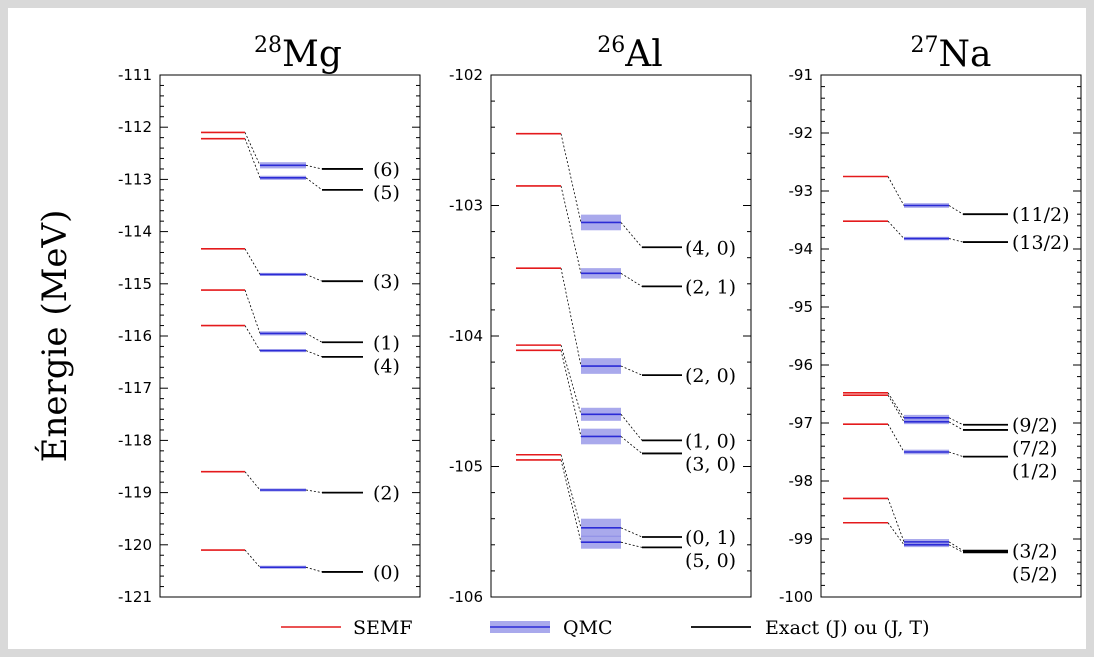 This screenshot has height=657, width=1094. Describe the element at coordinates (135, 75) in the screenshot. I see `y-tick-label: -111` at that location.